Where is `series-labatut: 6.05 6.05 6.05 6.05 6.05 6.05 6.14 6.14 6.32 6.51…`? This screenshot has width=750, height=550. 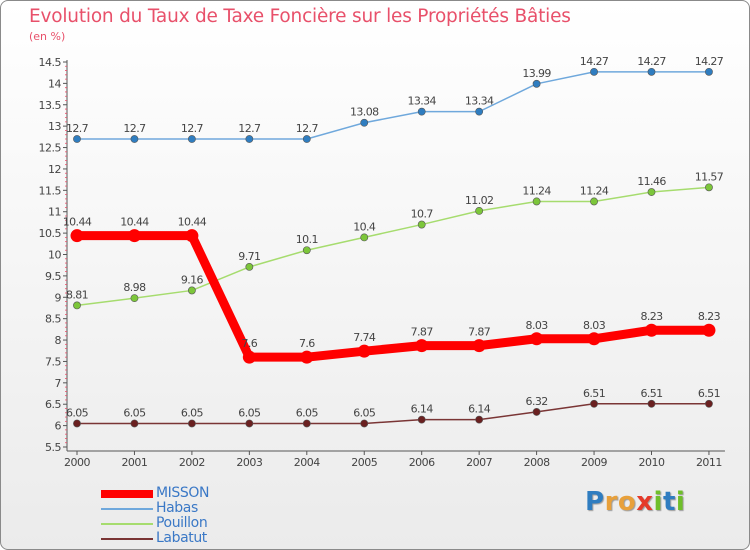 series-labatut: 6.05 6.05 6.05 6.05 6.05 6.05 6.14 6.14 6.32 6.51… is located at coordinates (393, 407).